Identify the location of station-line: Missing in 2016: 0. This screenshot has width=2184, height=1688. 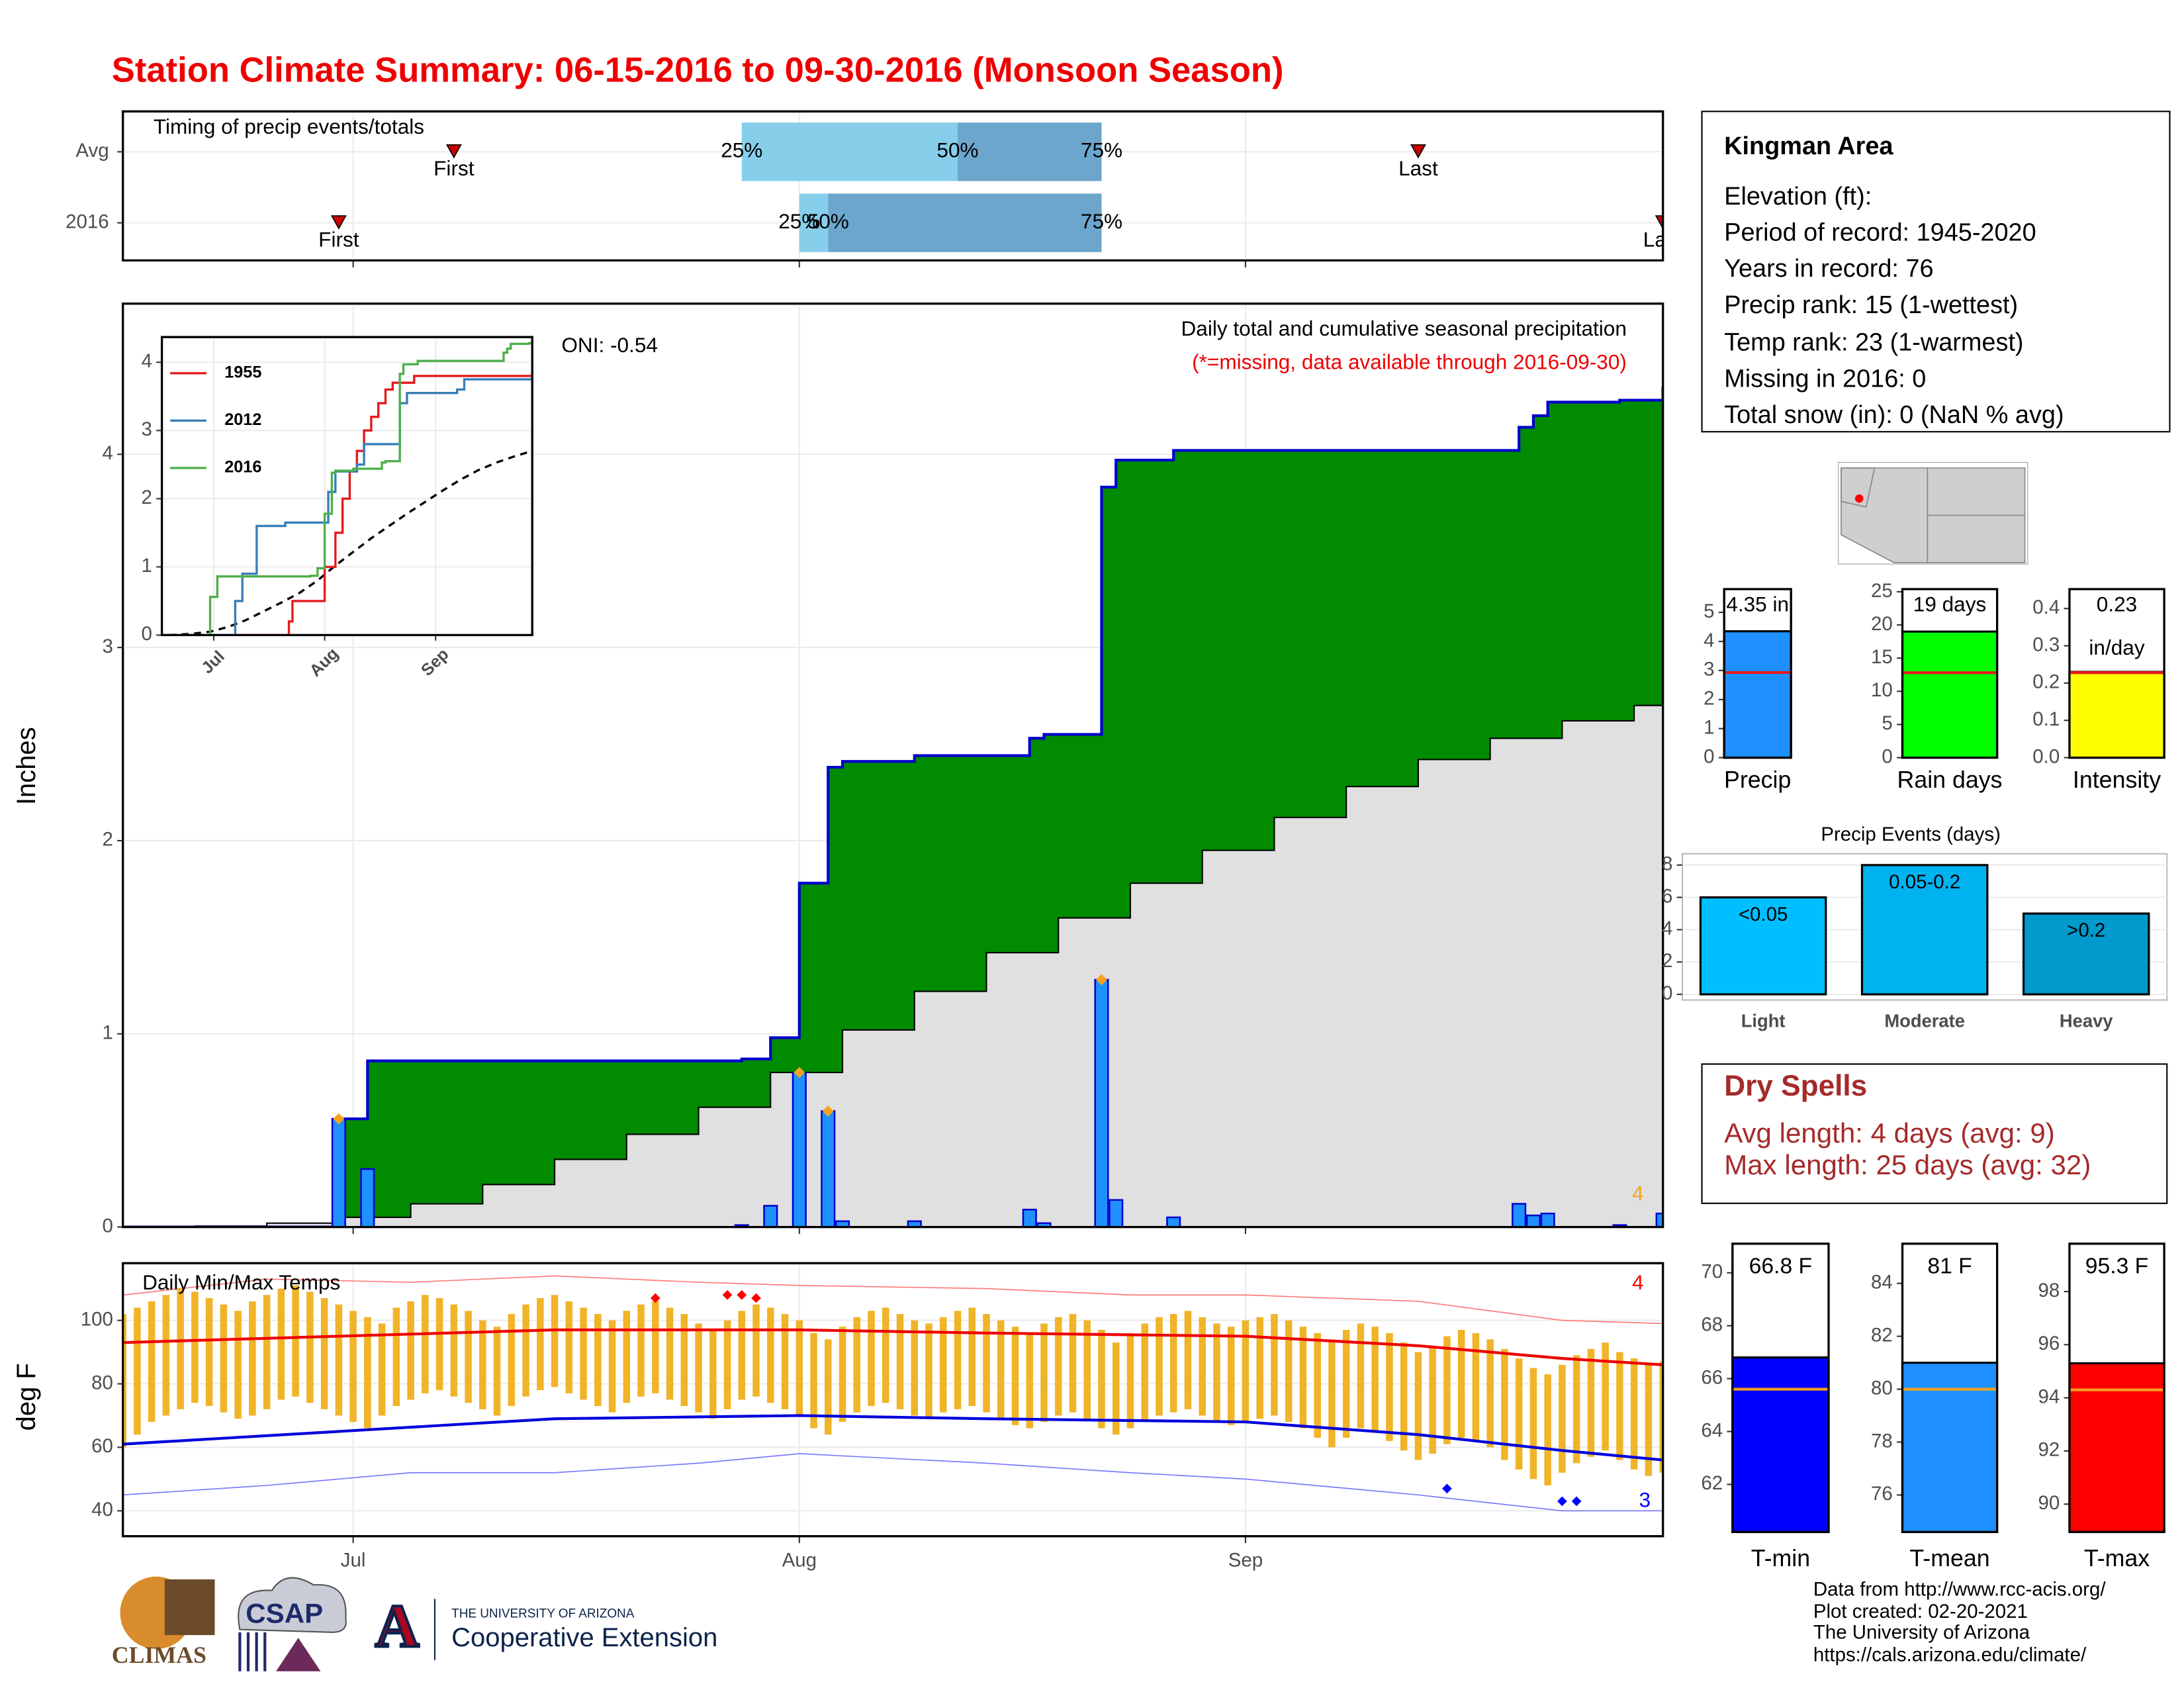
(1825, 379).